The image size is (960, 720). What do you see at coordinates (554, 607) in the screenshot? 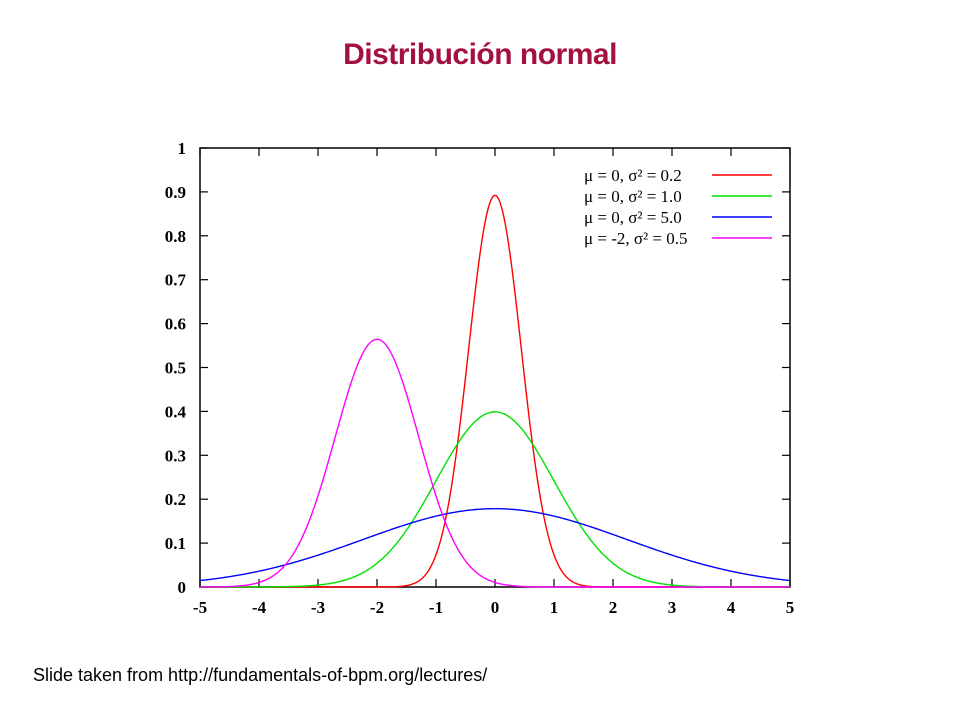
I see `x-tick-label: 1` at bounding box center [554, 607].